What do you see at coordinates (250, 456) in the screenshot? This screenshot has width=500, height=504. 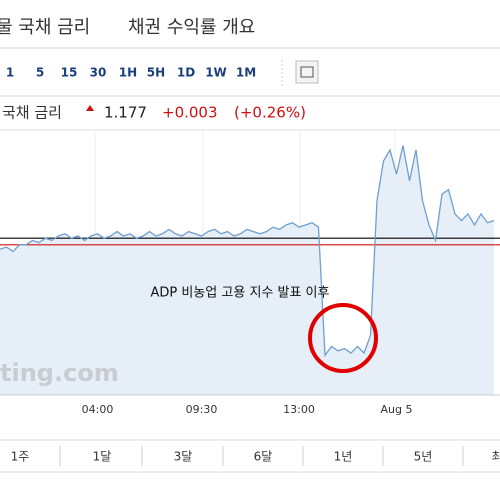 I see `period-tabs: 1주 1달 3달 6달 1년 5년 최` at bounding box center [250, 456].